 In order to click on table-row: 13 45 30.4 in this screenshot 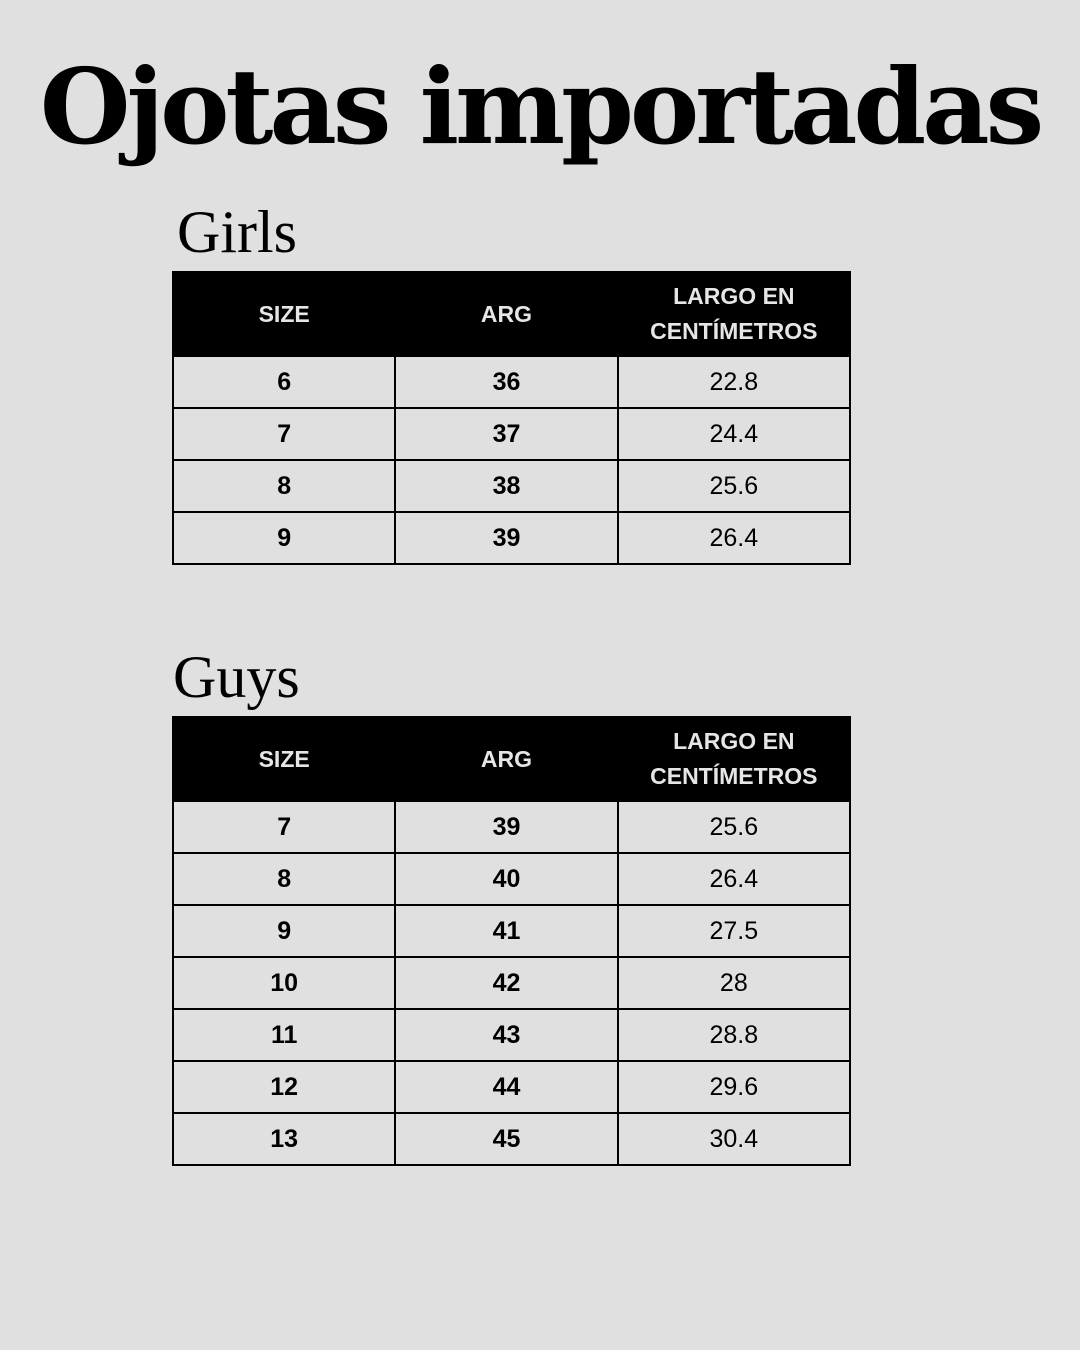, I will do `click(511, 1139)`.